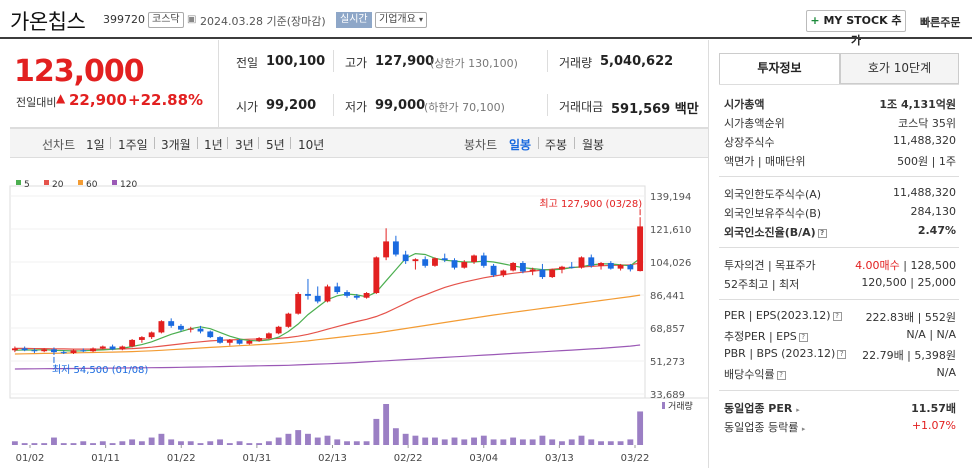 This screenshot has width=972, height=468. What do you see at coordinates (95, 145) in the screenshot?
I see `tab-1d: 1일` at bounding box center [95, 145].